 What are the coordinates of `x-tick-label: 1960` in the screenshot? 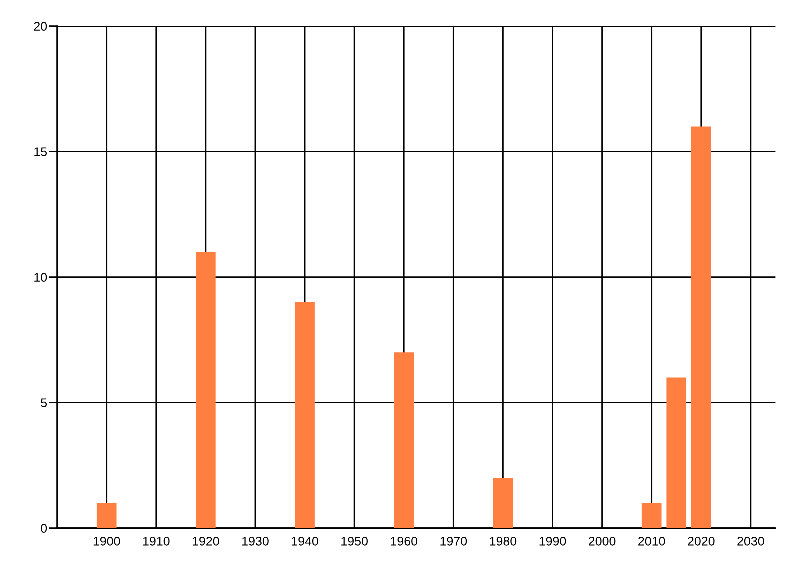 It's located at (404, 541).